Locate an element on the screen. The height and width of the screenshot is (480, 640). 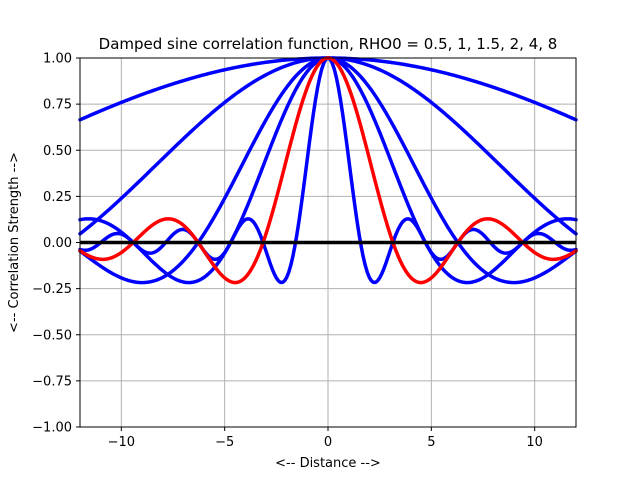
x-tick-label: 10 is located at coordinates (534, 442).